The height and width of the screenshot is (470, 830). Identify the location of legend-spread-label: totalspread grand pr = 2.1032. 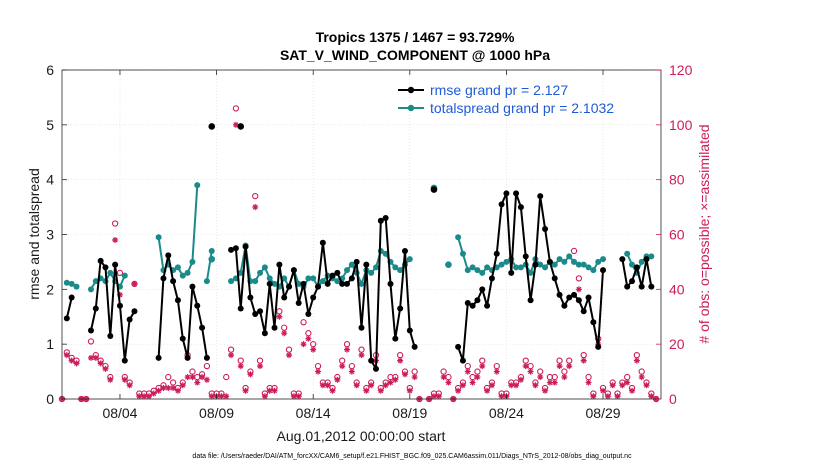
(522, 108).